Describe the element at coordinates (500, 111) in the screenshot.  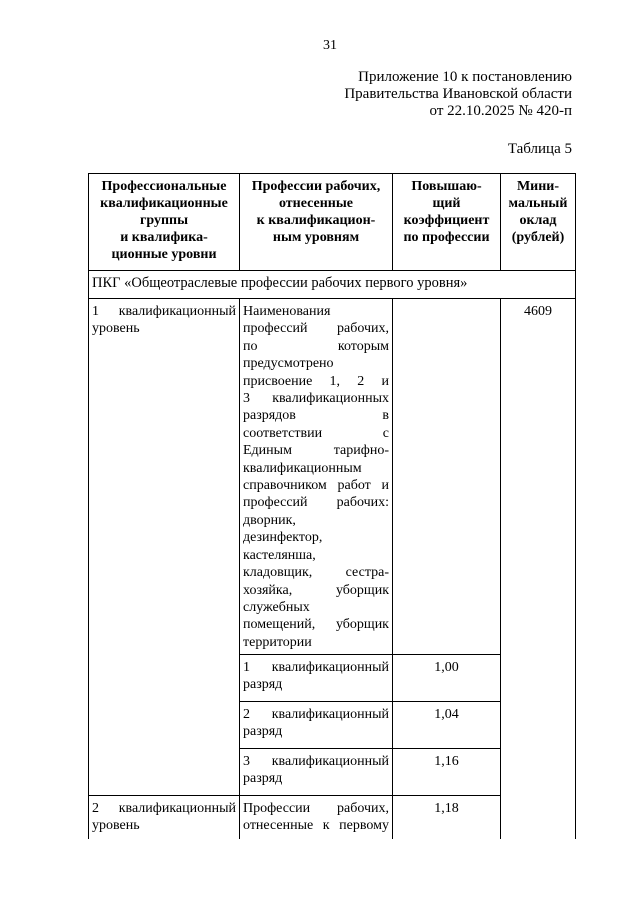
I see `header-line: от 22.10.2025 № 420-п` at that location.